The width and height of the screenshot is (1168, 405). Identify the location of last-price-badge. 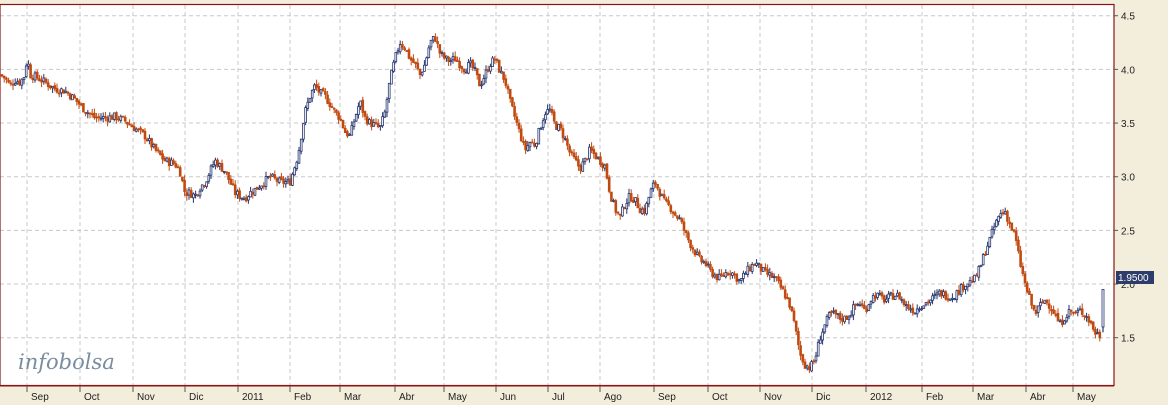
(1135, 277).